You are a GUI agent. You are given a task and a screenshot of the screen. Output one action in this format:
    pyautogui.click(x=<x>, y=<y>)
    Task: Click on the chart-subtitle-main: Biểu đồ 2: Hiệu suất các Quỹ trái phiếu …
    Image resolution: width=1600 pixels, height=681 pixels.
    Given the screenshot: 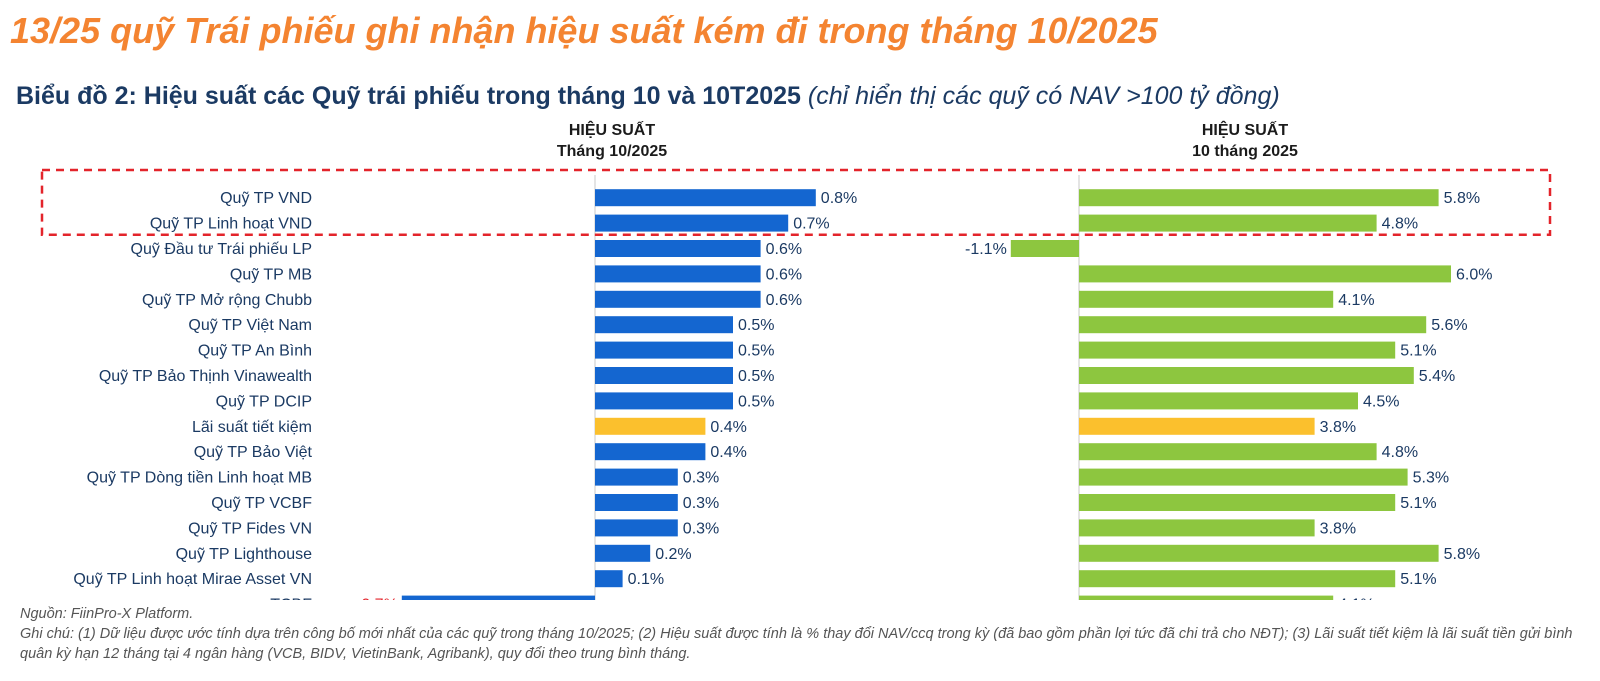 What is the action you would take?
    pyautogui.click(x=408, y=96)
    